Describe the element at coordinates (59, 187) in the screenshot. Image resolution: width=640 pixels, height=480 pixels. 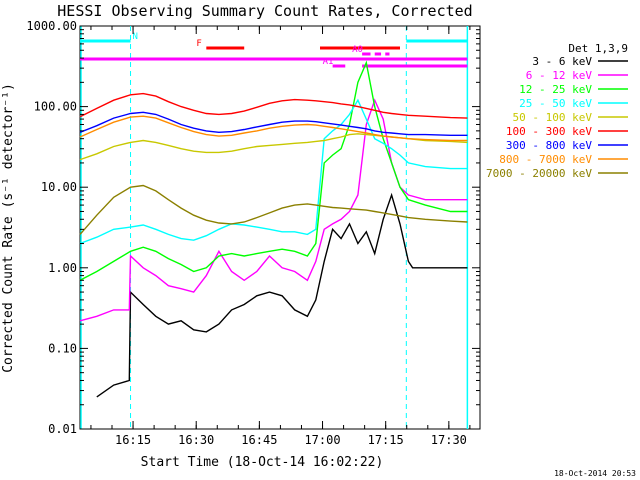
I see `y-tick-label: 10.00` at that location.